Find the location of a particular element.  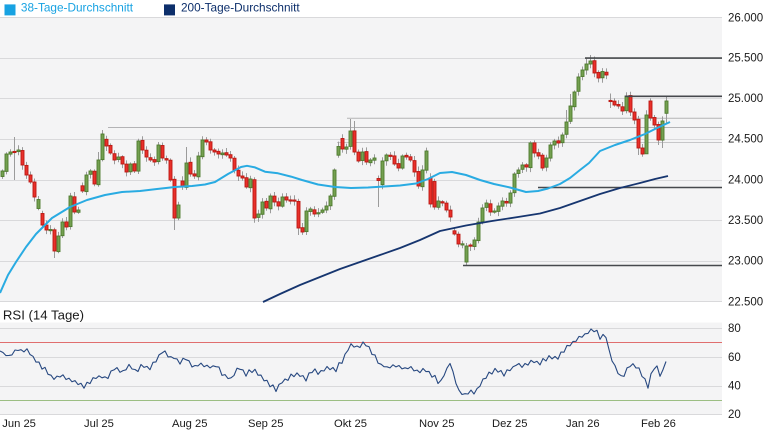

svg-text: 24.000 is located at coordinates (745, 180).